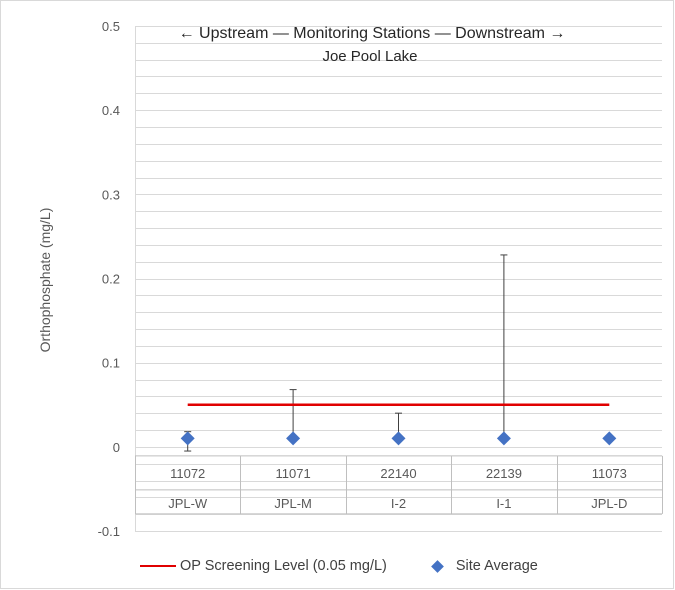  I want to click on chart-title-line2: Joe Pool Lake, so click(369, 56).